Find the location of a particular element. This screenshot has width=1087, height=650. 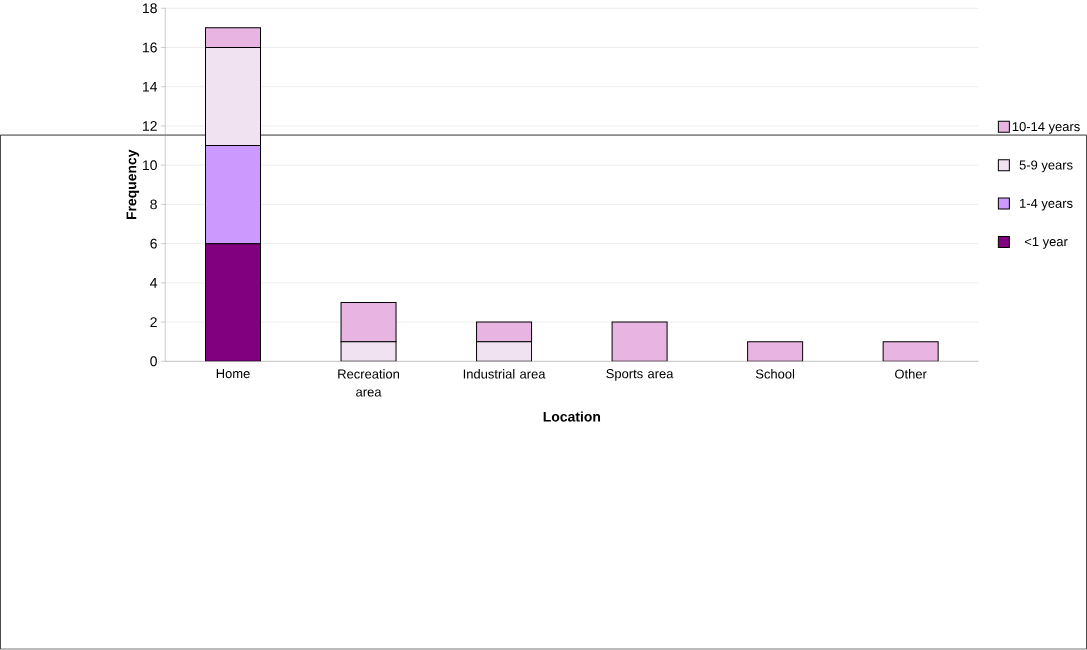

y-tick-label: 10 is located at coordinates (150, 165).